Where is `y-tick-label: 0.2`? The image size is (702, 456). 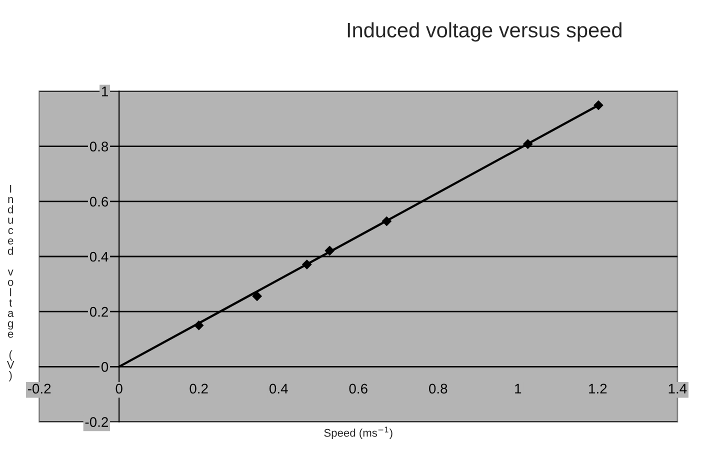
y-tick-label: 0.2 is located at coordinates (99, 311).